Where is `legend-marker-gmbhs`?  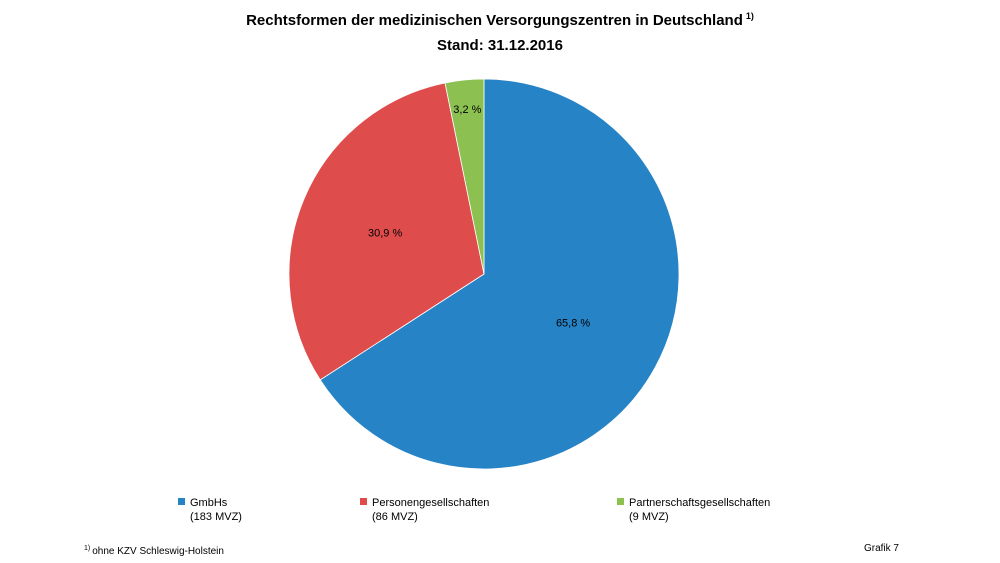
legend-marker-gmbhs is located at coordinates (181, 501).